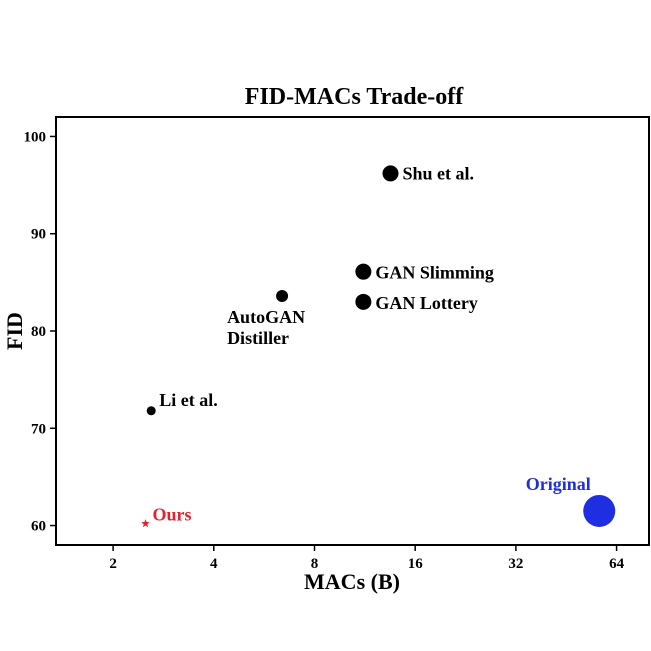 The width and height of the screenshot is (651, 651). What do you see at coordinates (363, 271) in the screenshot?
I see `point-gan-slimming` at bounding box center [363, 271].